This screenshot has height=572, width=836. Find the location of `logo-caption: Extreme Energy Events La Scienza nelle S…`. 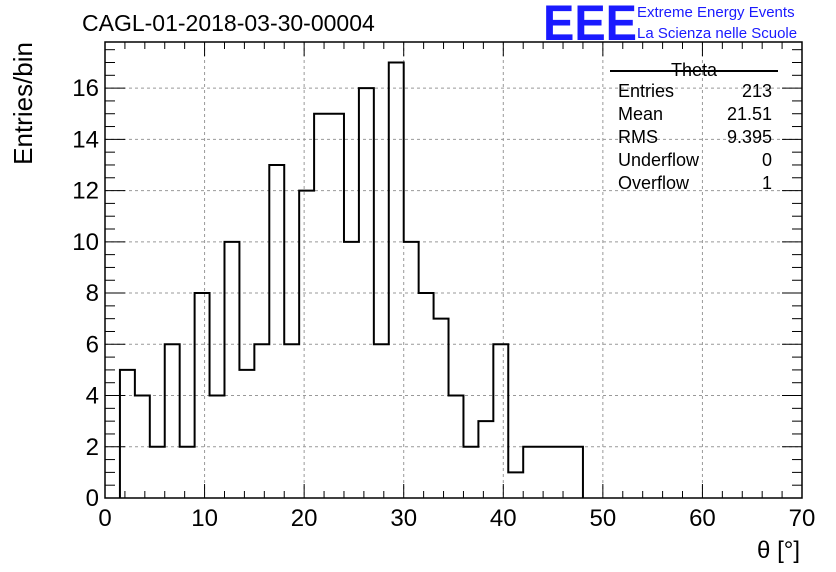

logo-caption: Extreme Energy Events La Scienza nelle S… is located at coordinates (717, 23).